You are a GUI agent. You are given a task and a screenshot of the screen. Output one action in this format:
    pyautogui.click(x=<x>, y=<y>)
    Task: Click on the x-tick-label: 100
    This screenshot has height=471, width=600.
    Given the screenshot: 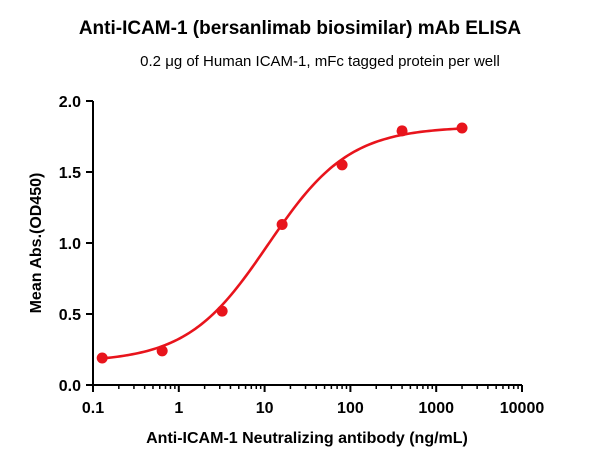 What is the action you would take?
    pyautogui.click(x=350, y=408)
    